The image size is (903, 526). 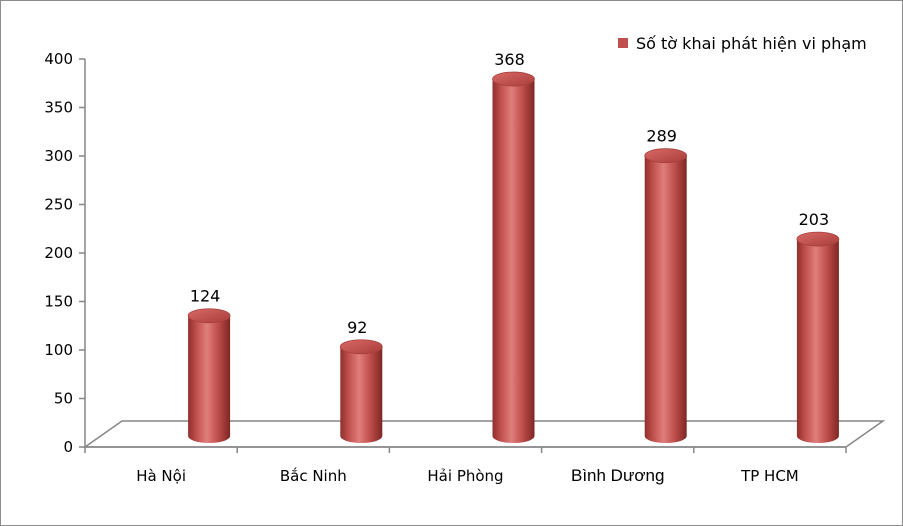 What do you see at coordinates (58, 350) in the screenshot?
I see `y-tick-label: 100` at bounding box center [58, 350].